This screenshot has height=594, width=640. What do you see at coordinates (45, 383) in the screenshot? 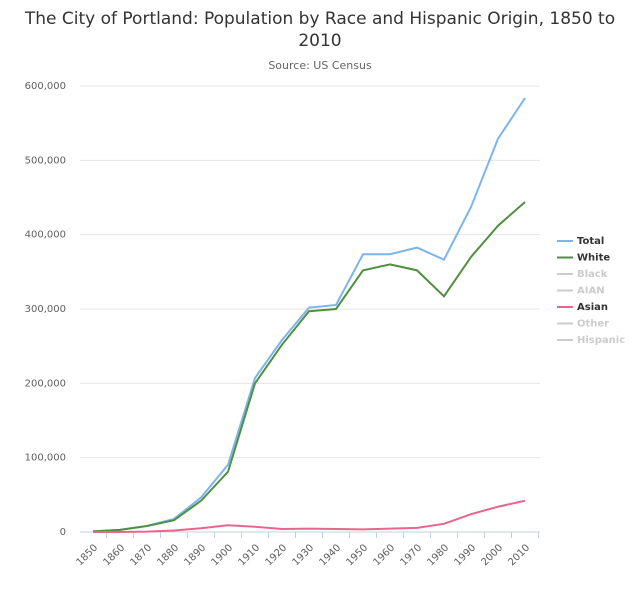
I see `y-tick-label: 200,000` at bounding box center [45, 383].